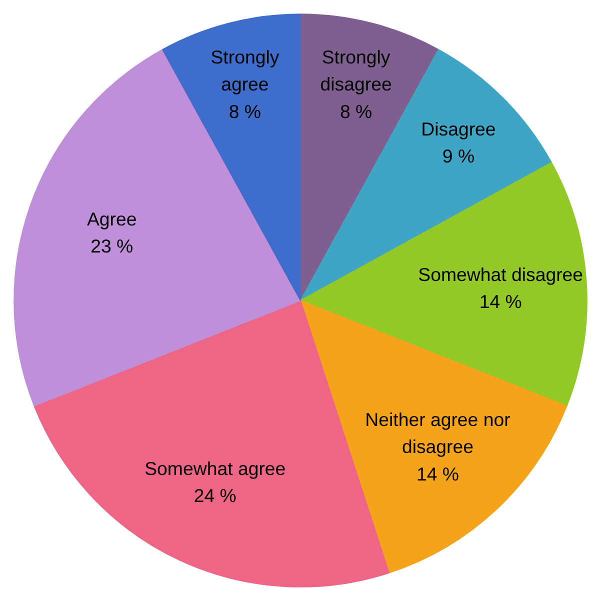  I want to click on slice-label: Disagree, so click(458, 129).